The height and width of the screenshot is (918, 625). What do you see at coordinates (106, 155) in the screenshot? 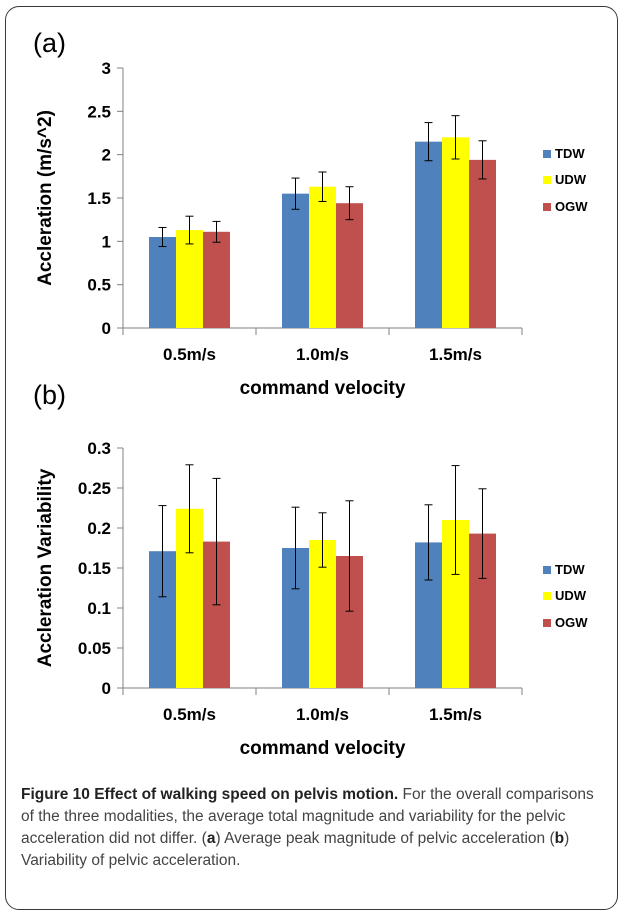
I see `y-tick-label: 2` at bounding box center [106, 155].